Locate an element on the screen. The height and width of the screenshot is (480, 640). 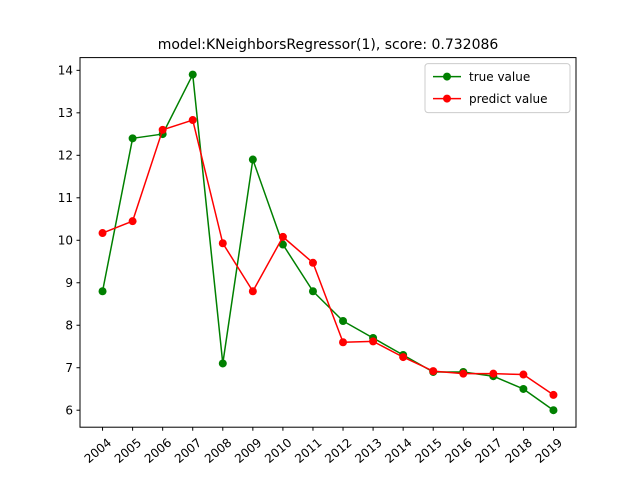
x-tick-label: 2005 is located at coordinates (128, 451).